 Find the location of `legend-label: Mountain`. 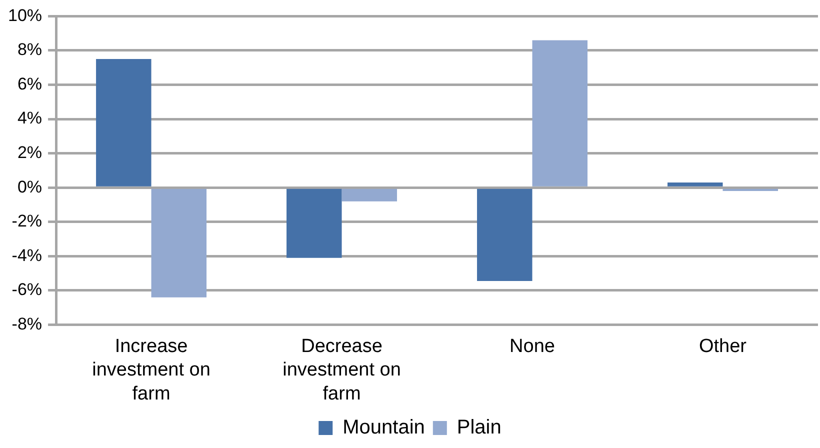

legend-label: Mountain is located at coordinates (383, 427).